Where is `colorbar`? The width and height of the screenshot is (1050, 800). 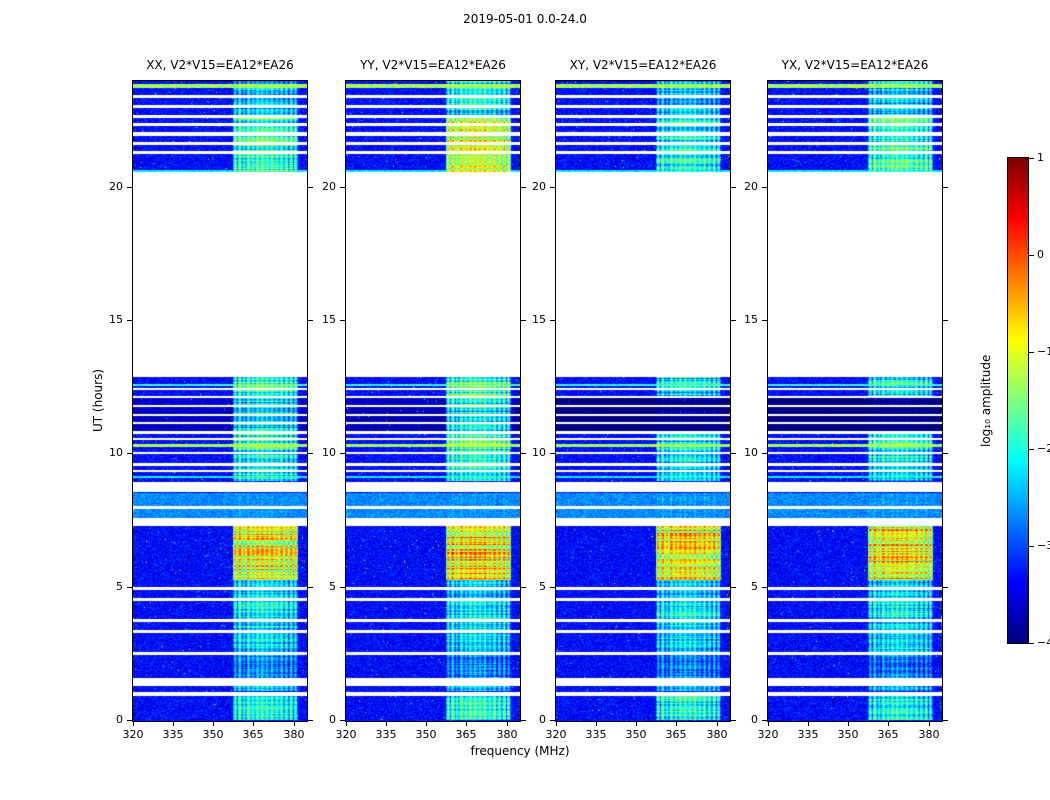
colorbar is located at coordinates (1018, 400).